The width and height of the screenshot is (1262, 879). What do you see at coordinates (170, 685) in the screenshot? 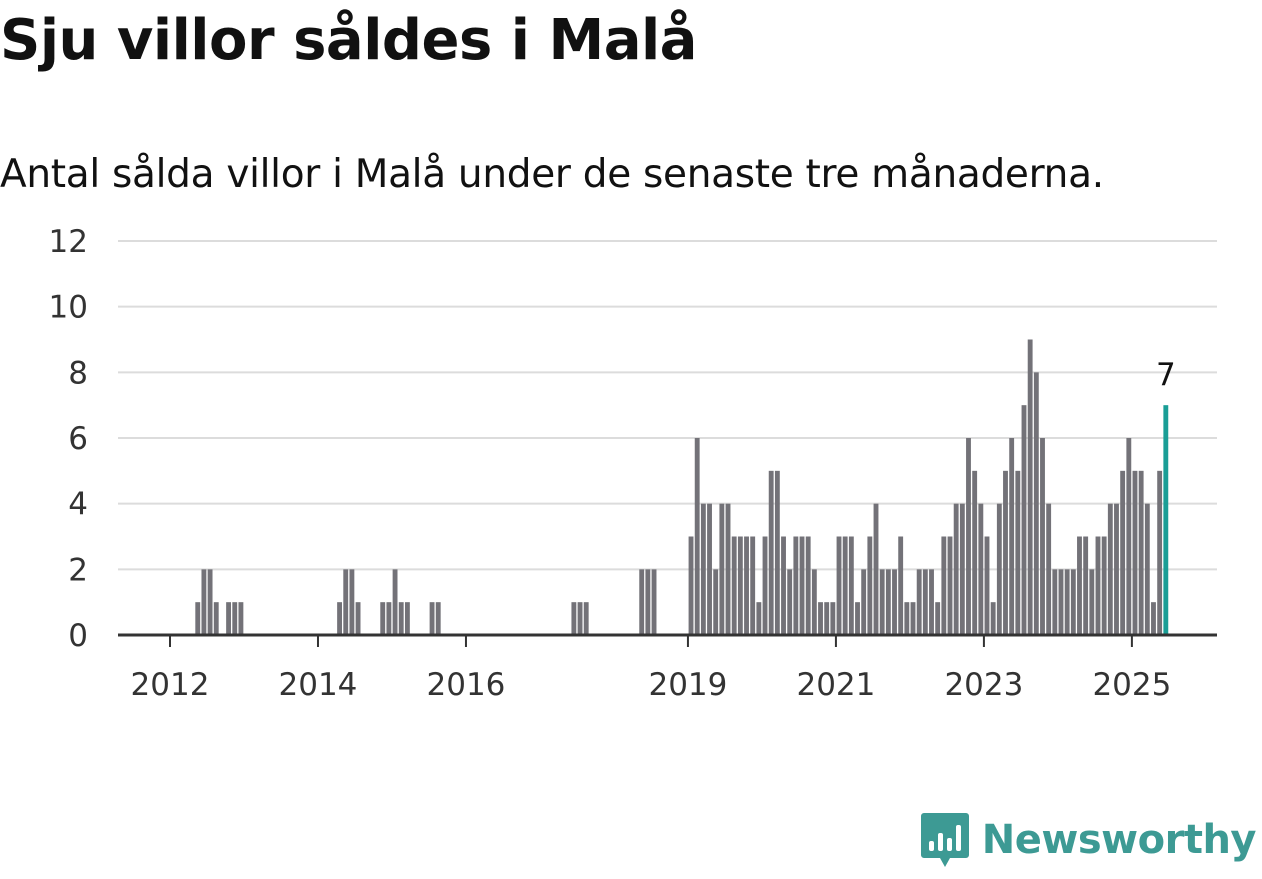
I see `x-tick-label: 2012` at bounding box center [170, 685].